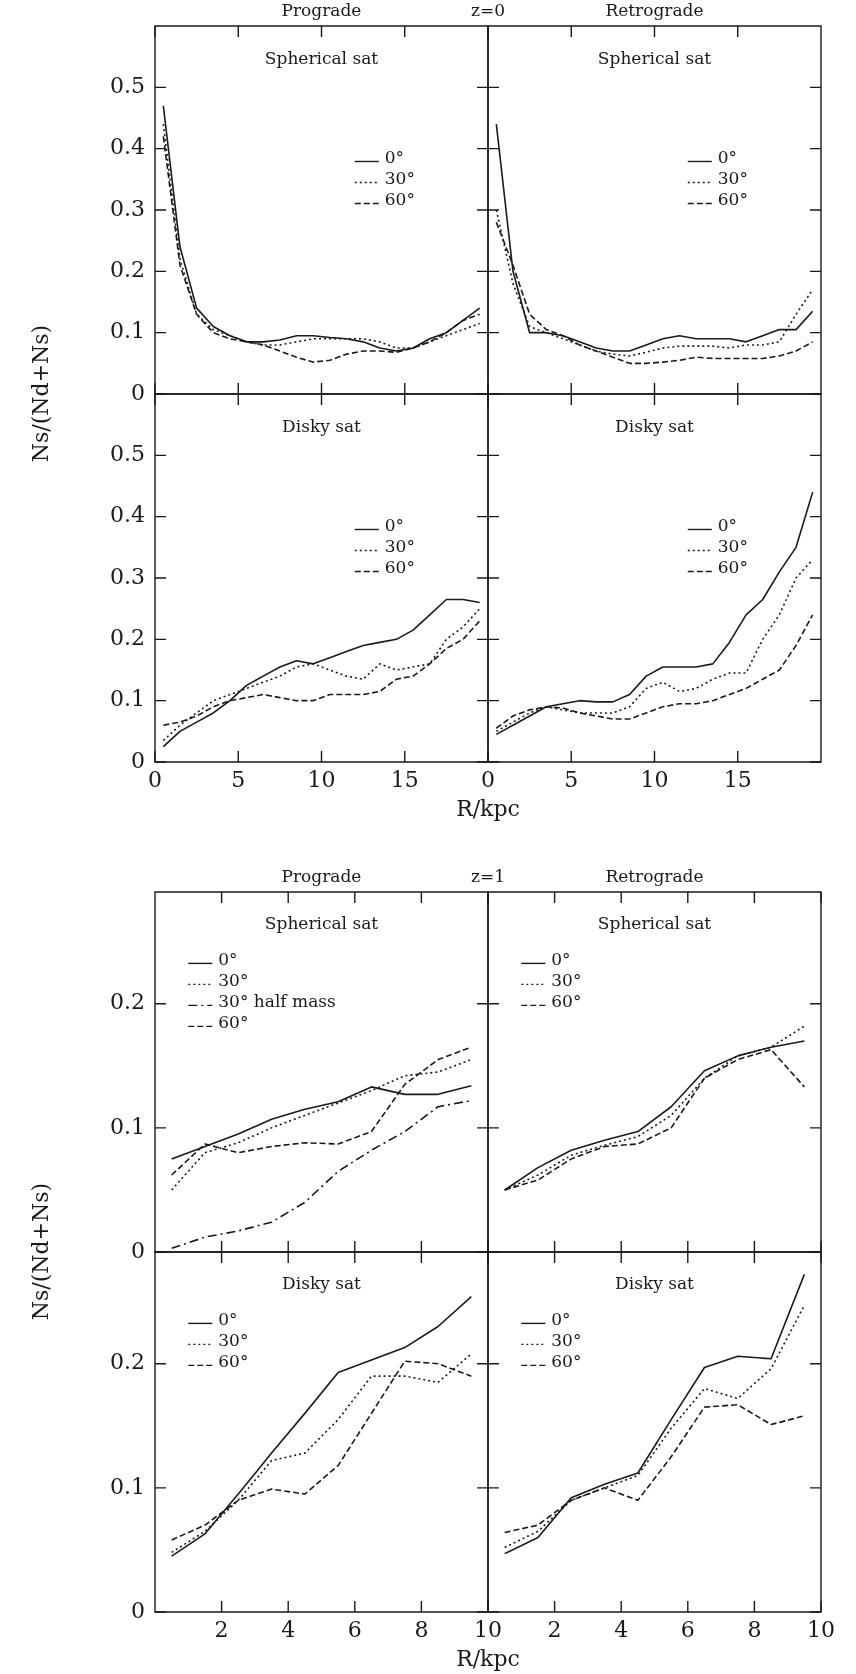 The image size is (856, 1674). Describe the element at coordinates (277, 1000) in the screenshot. I see `legend-label: 30° half mass` at that location.